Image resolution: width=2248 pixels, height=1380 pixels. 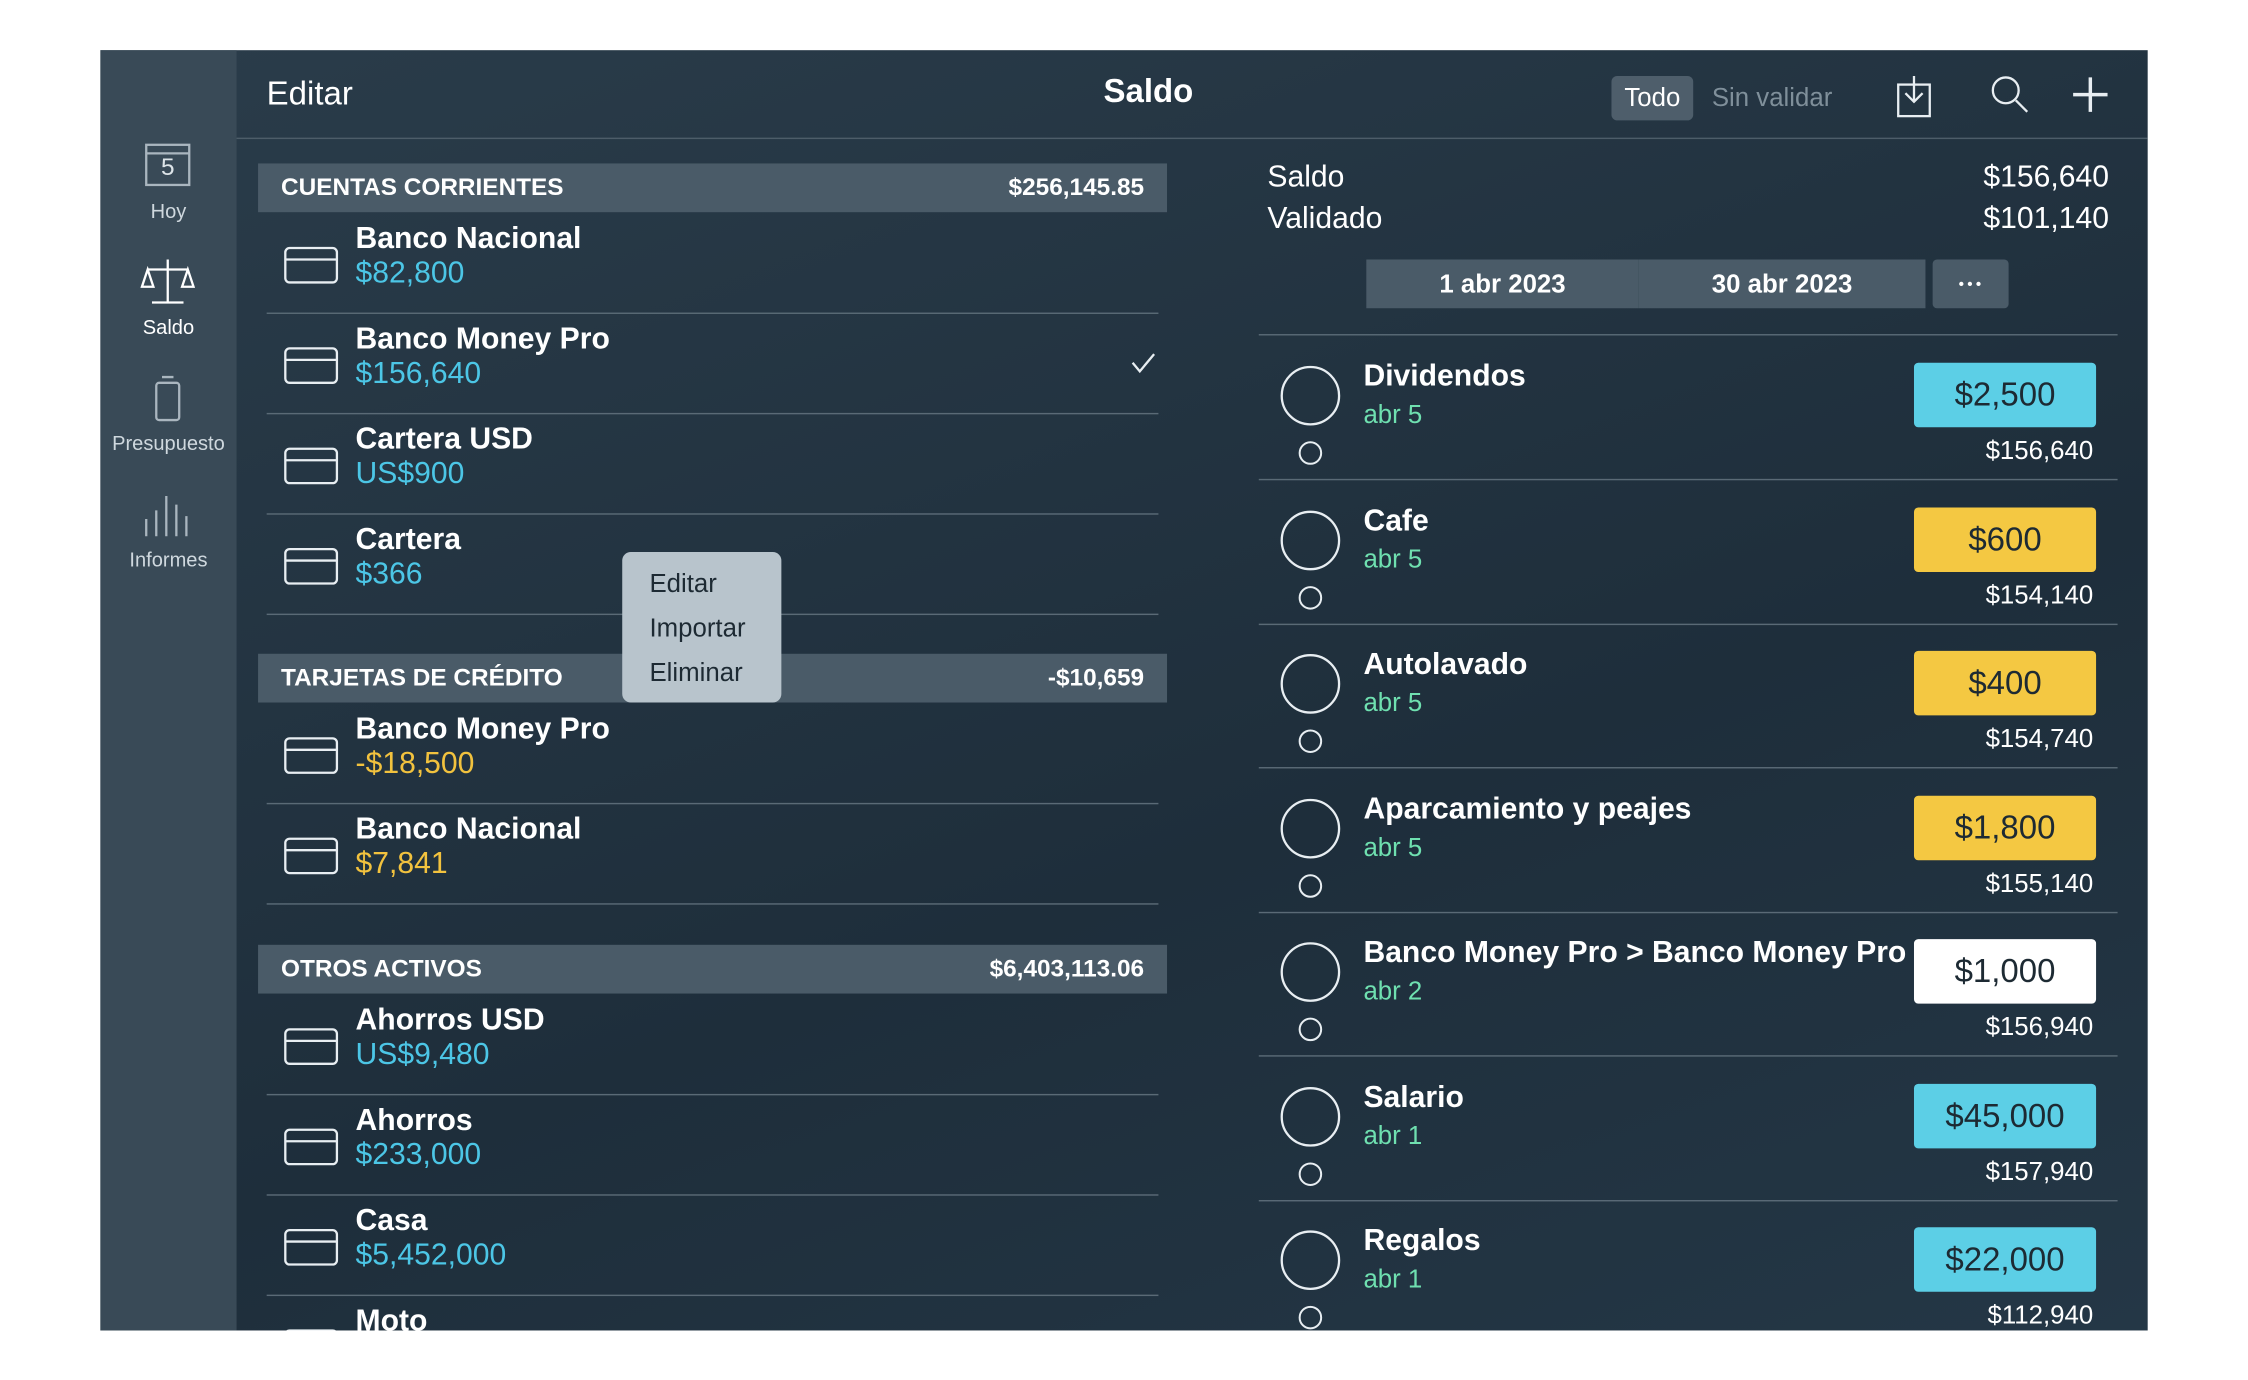 I want to click on import-icon, so click(x=1913, y=96).